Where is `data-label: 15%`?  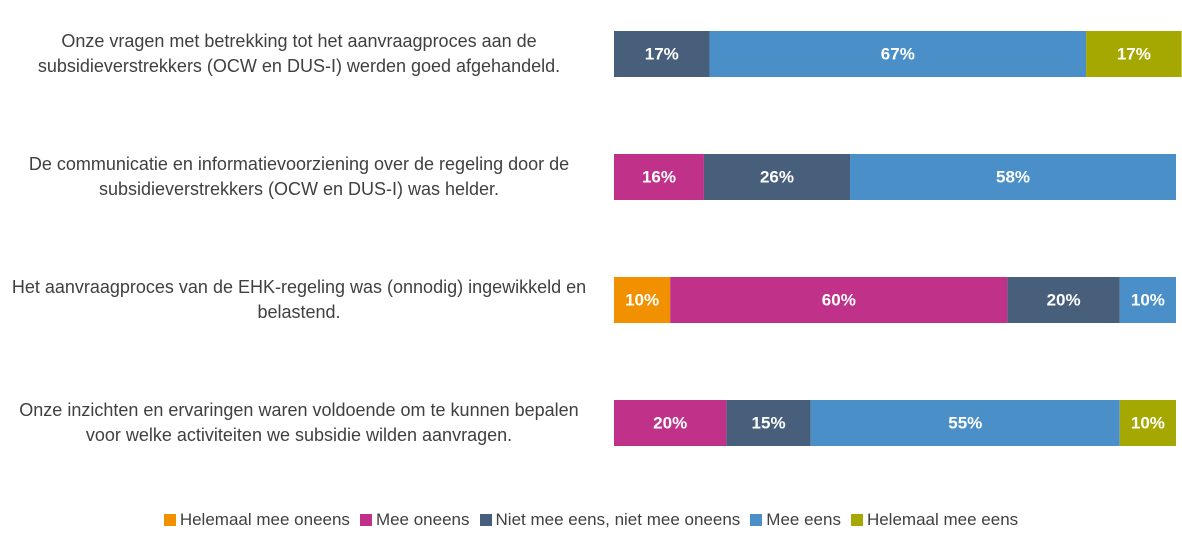 data-label: 15% is located at coordinates (769, 422).